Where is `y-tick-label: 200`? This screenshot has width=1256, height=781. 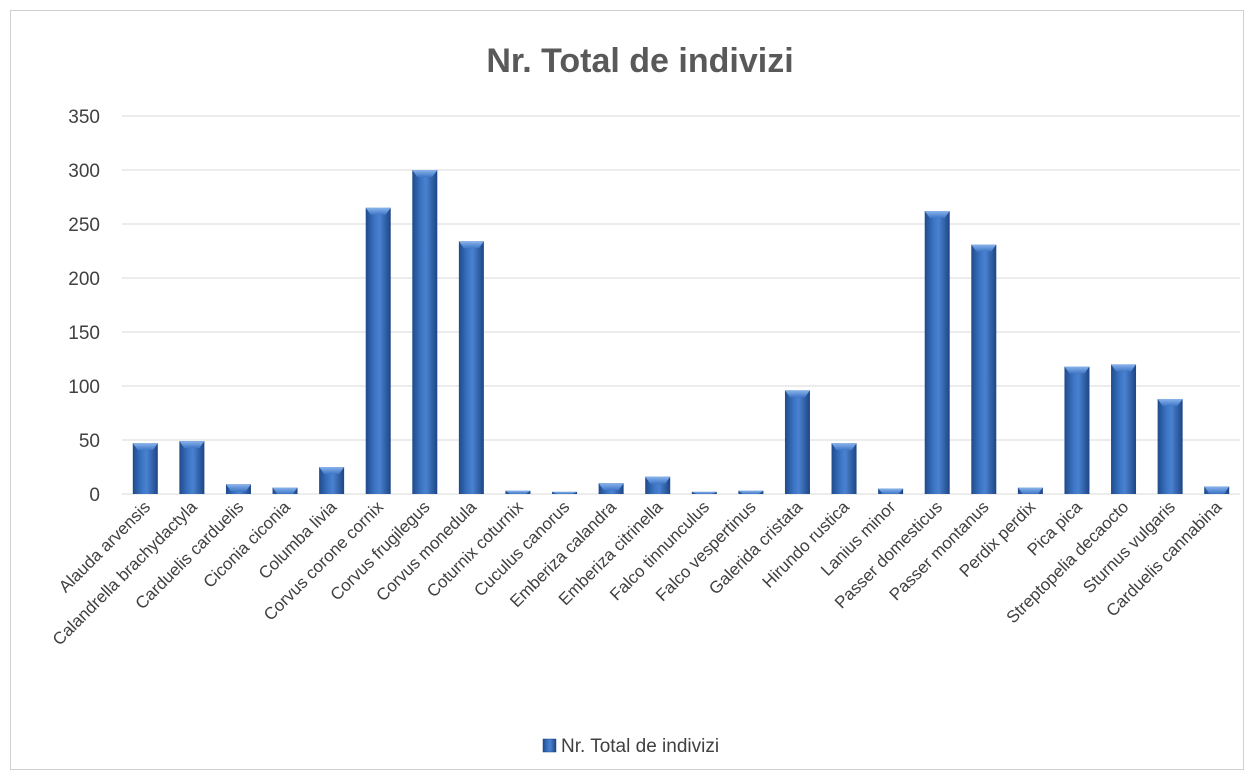
y-tick-label: 200 is located at coordinates (84, 279).